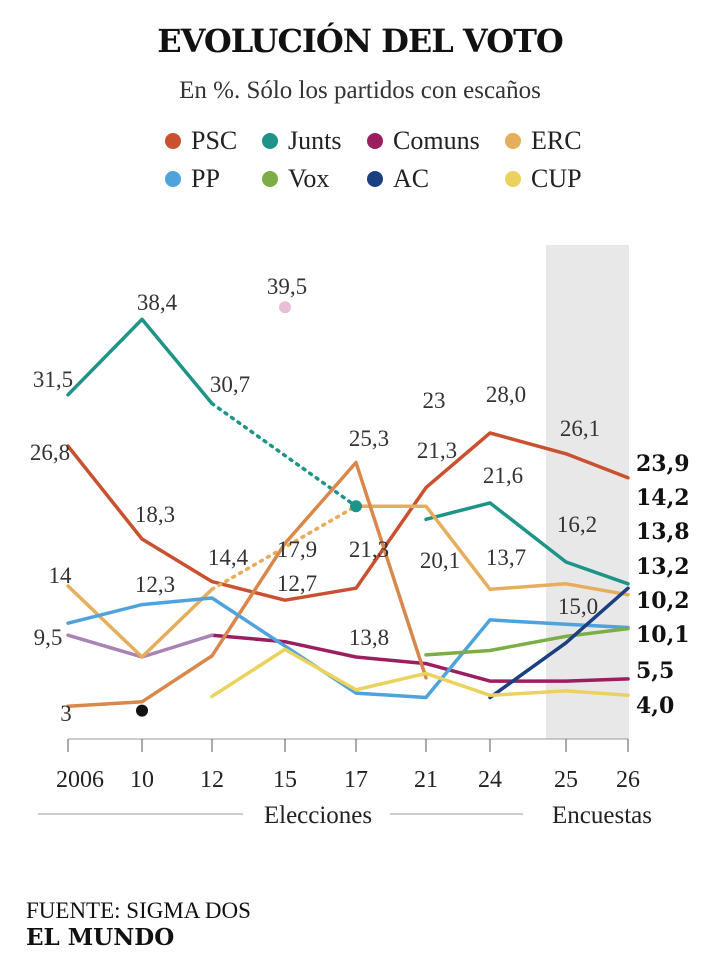 This screenshot has height=964, width=720. Describe the element at coordinates (602, 815) in the screenshot. I see `section-label-encuestas: Encuestas` at that location.